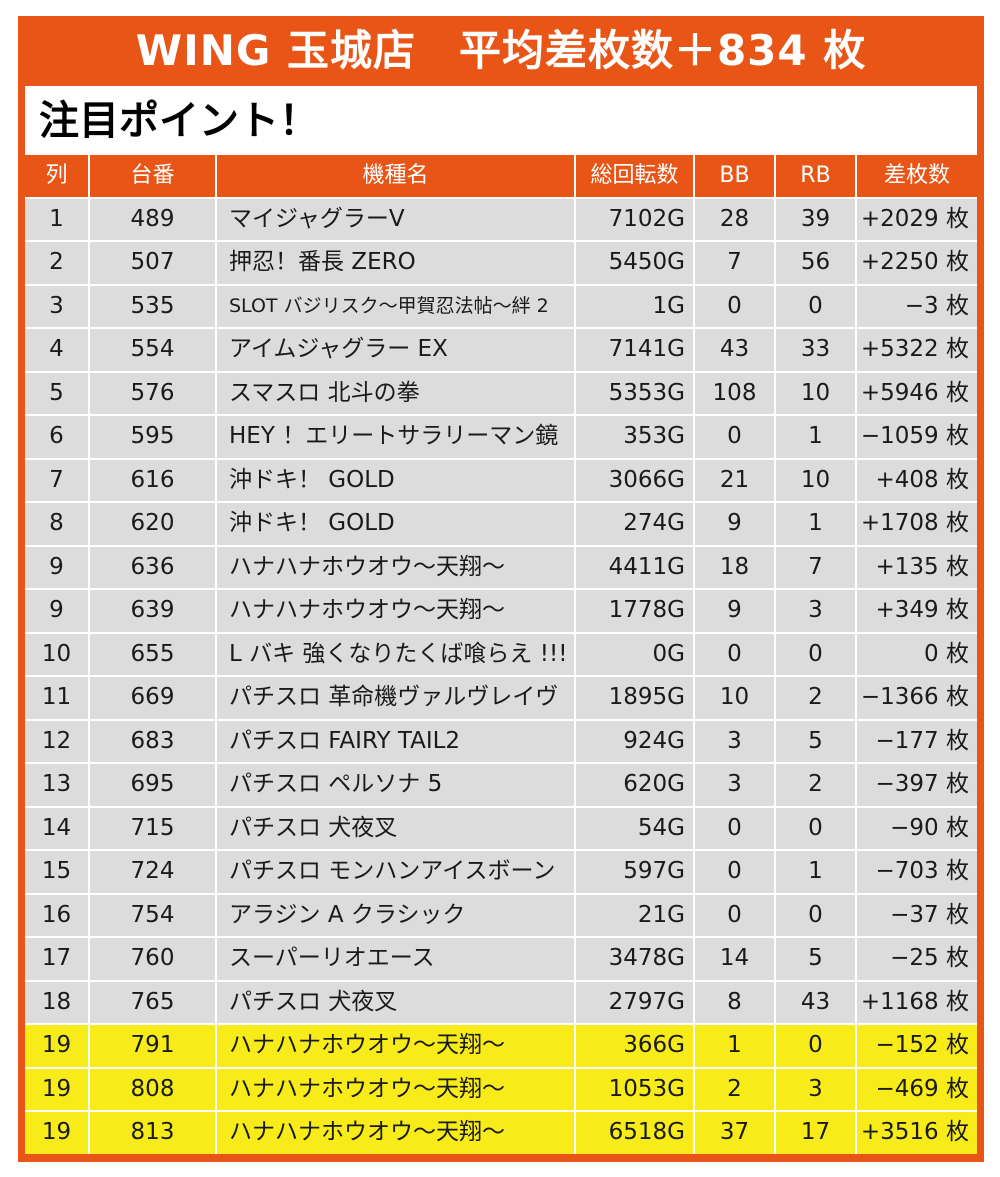 The height and width of the screenshot is (1177, 1000). Describe the element at coordinates (917, 393) in the screenshot. I see `row-medal-difference-cell: +5946 枚` at that location.